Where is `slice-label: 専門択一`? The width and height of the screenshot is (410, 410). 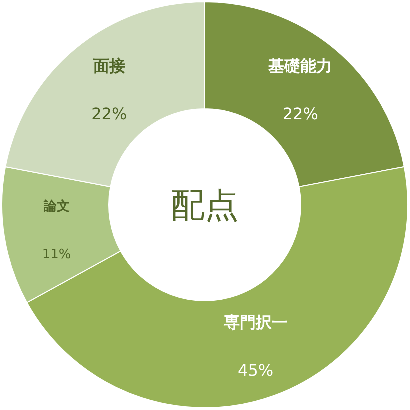
slice-label: 専門択一 is located at coordinates (255, 322).